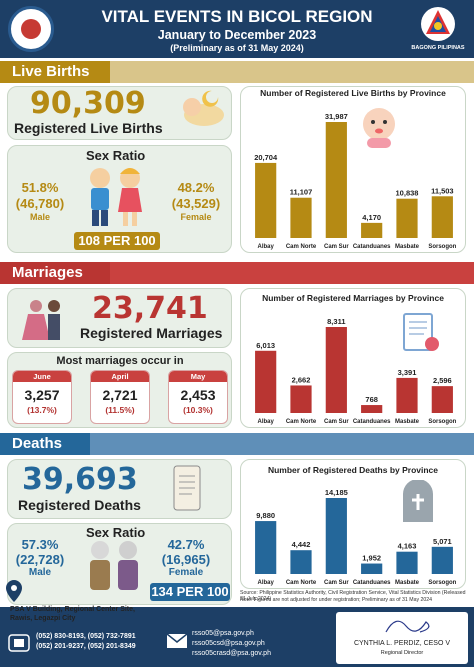  Describe the element at coordinates (45, 444) in the screenshot. I see `section-title-deaths: Deaths` at that location.